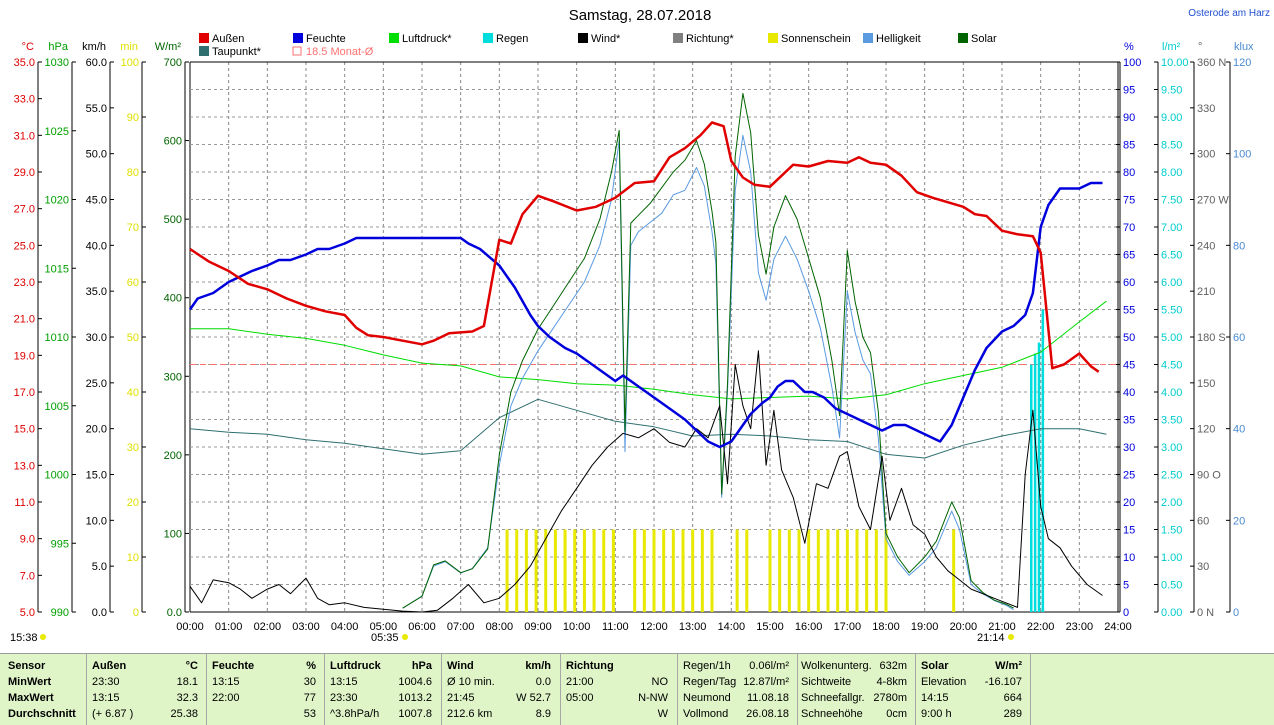 The image size is (1274, 725). I want to click on axis-tick-label: 31.0, so click(24, 136).